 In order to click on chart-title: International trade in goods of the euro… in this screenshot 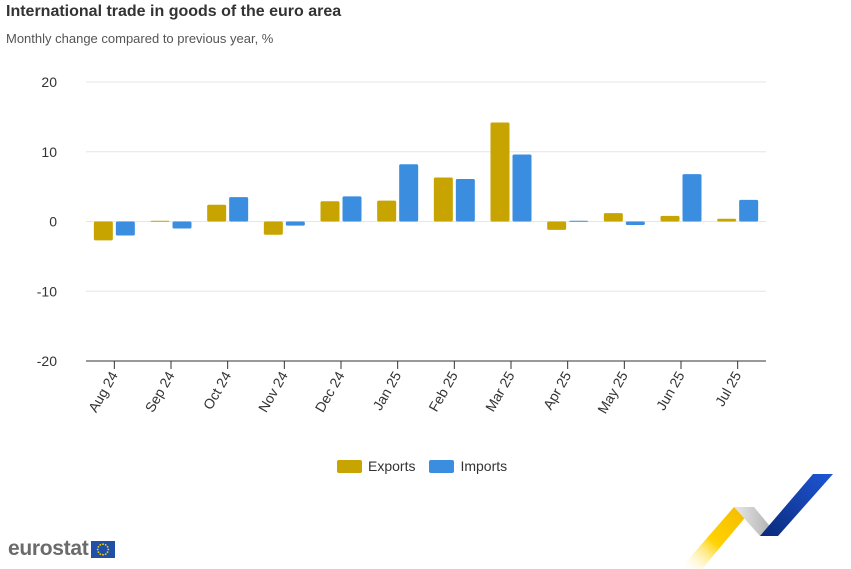, I will do `click(174, 11)`.